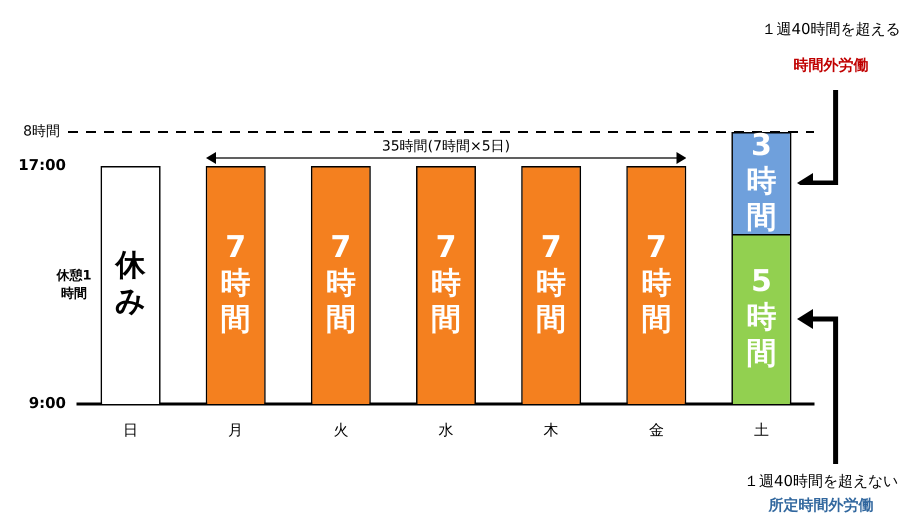 Image resolution: width=922 pixels, height=530 pixels. What do you see at coordinates (130, 429) in the screenshot?
I see `x-tick-label: 日` at bounding box center [130, 429].